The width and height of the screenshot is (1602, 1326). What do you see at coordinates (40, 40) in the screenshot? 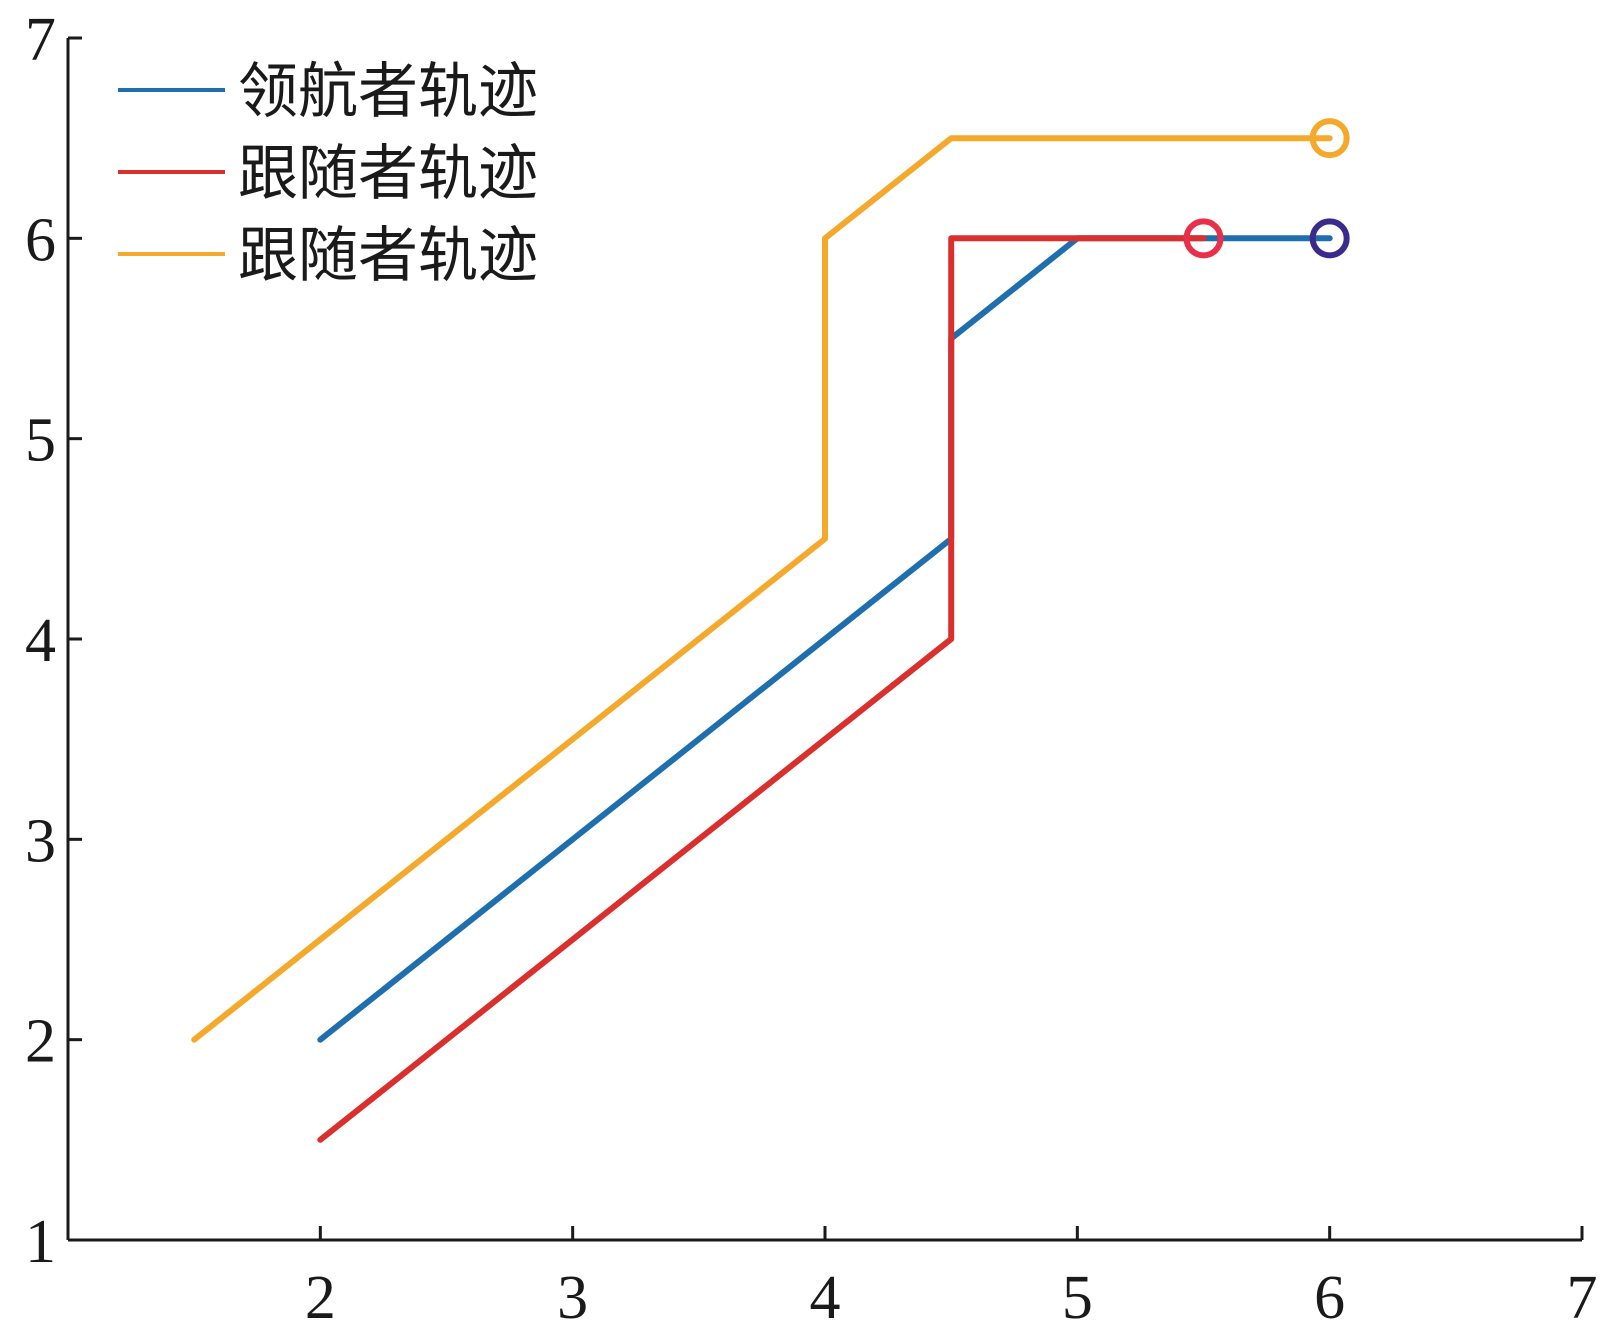
I see `y-tick-label: 7` at bounding box center [40, 40].